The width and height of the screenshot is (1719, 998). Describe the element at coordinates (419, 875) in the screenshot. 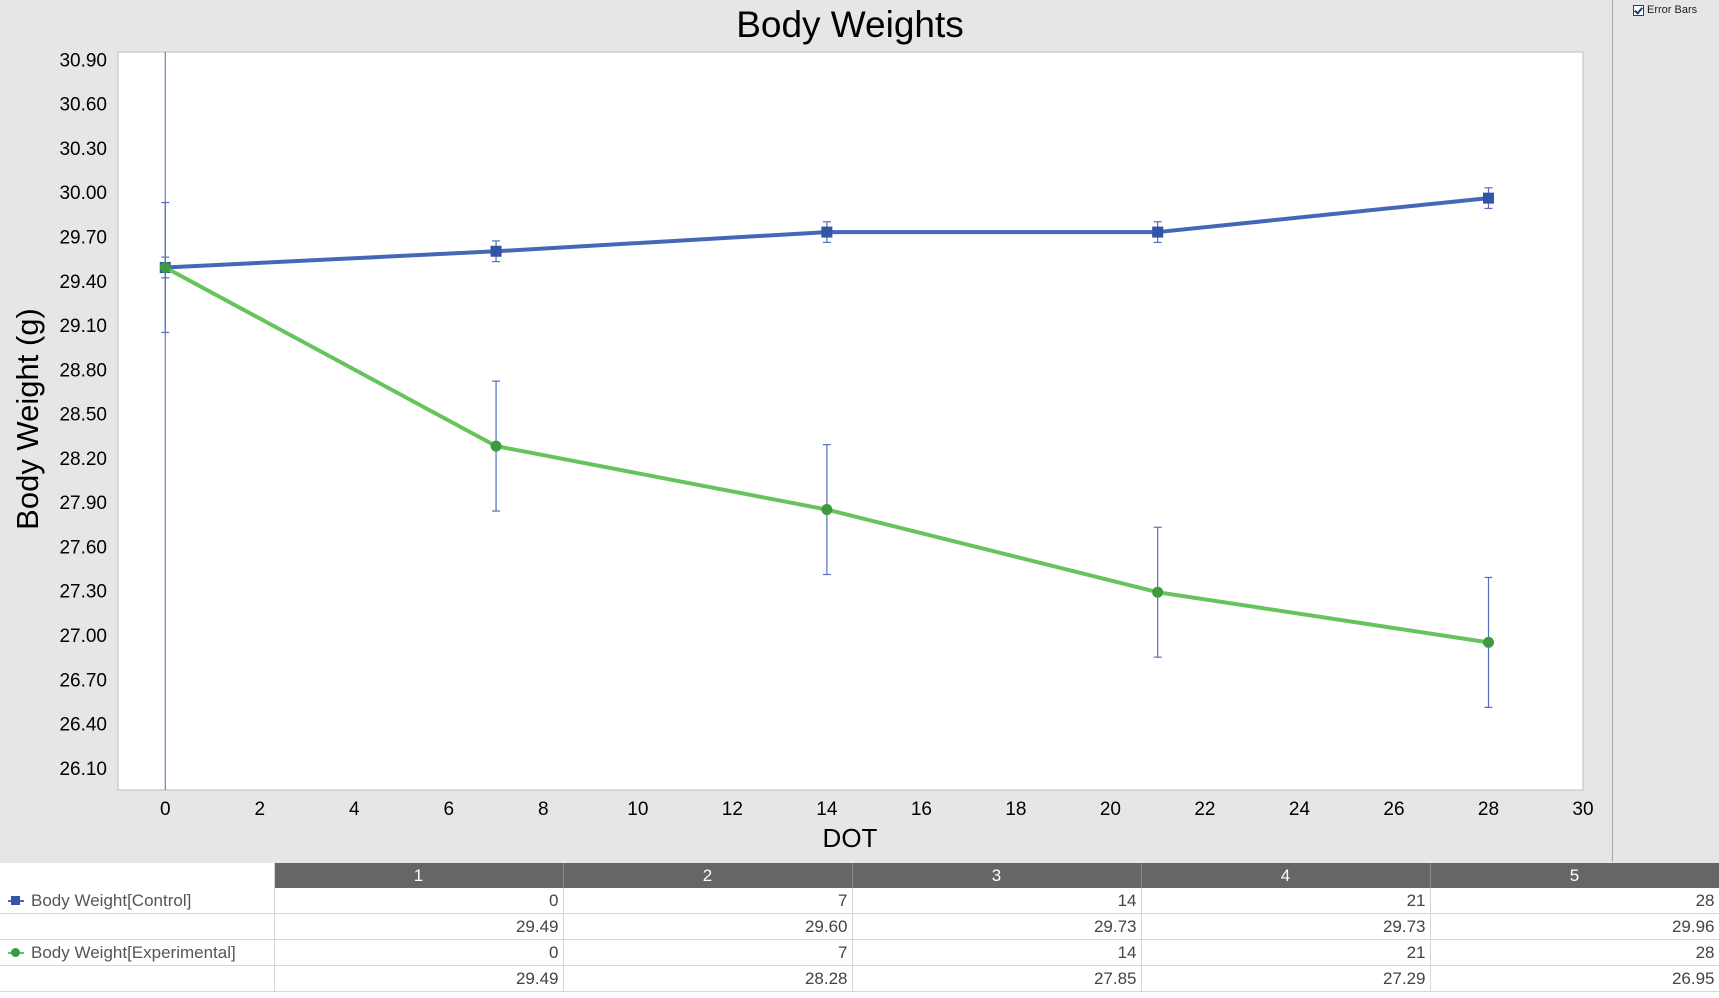

I see `column-header: 1` at that location.